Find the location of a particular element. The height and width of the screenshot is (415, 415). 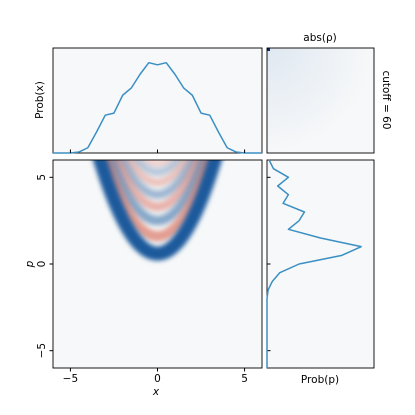

matrix-corner is located at coordinates (268, 49).